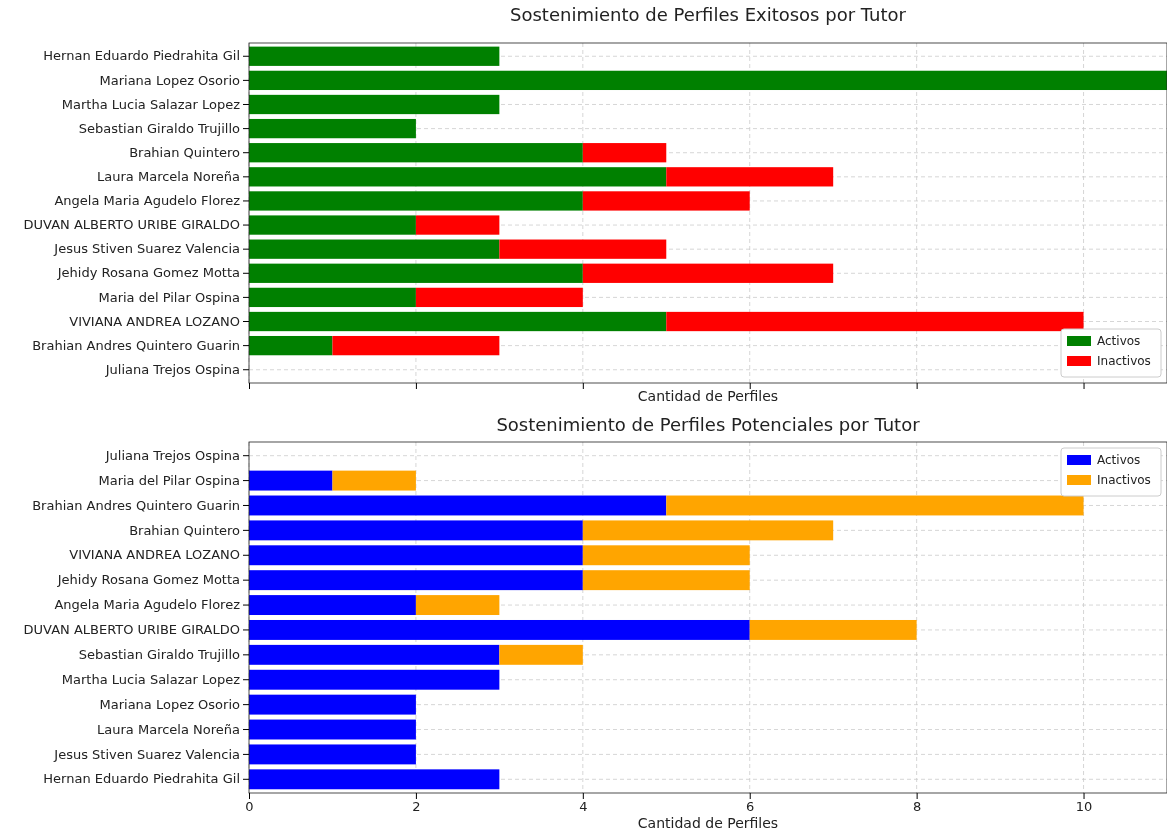  Describe the element at coordinates (708, 424) in the screenshot. I see `chart-title: Sostenimiento de Perfiles Potenciales por Tutor` at that location.